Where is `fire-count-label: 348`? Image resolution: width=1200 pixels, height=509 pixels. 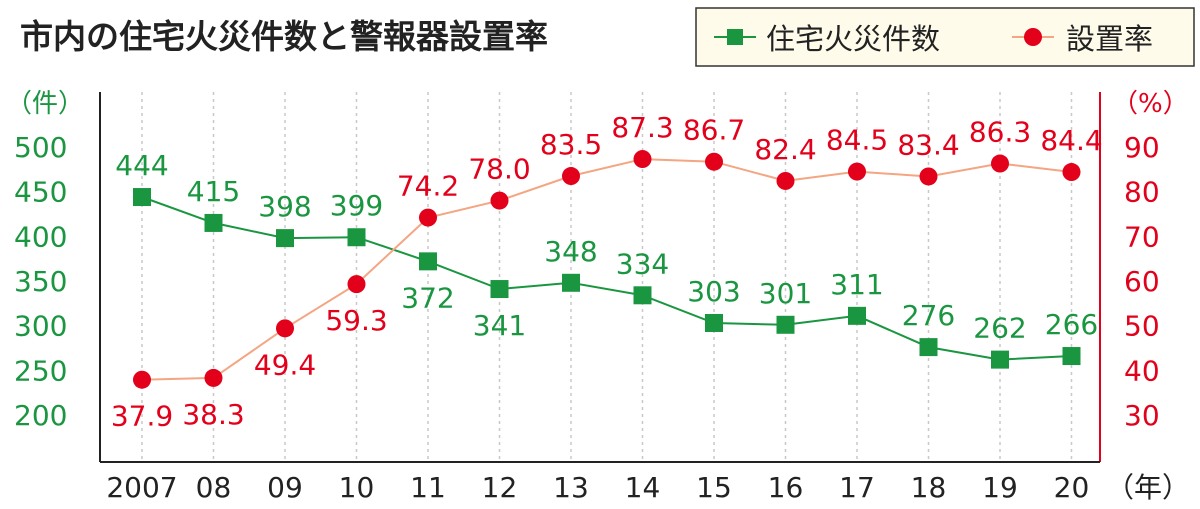 fire-count-label: 348 is located at coordinates (570, 251).